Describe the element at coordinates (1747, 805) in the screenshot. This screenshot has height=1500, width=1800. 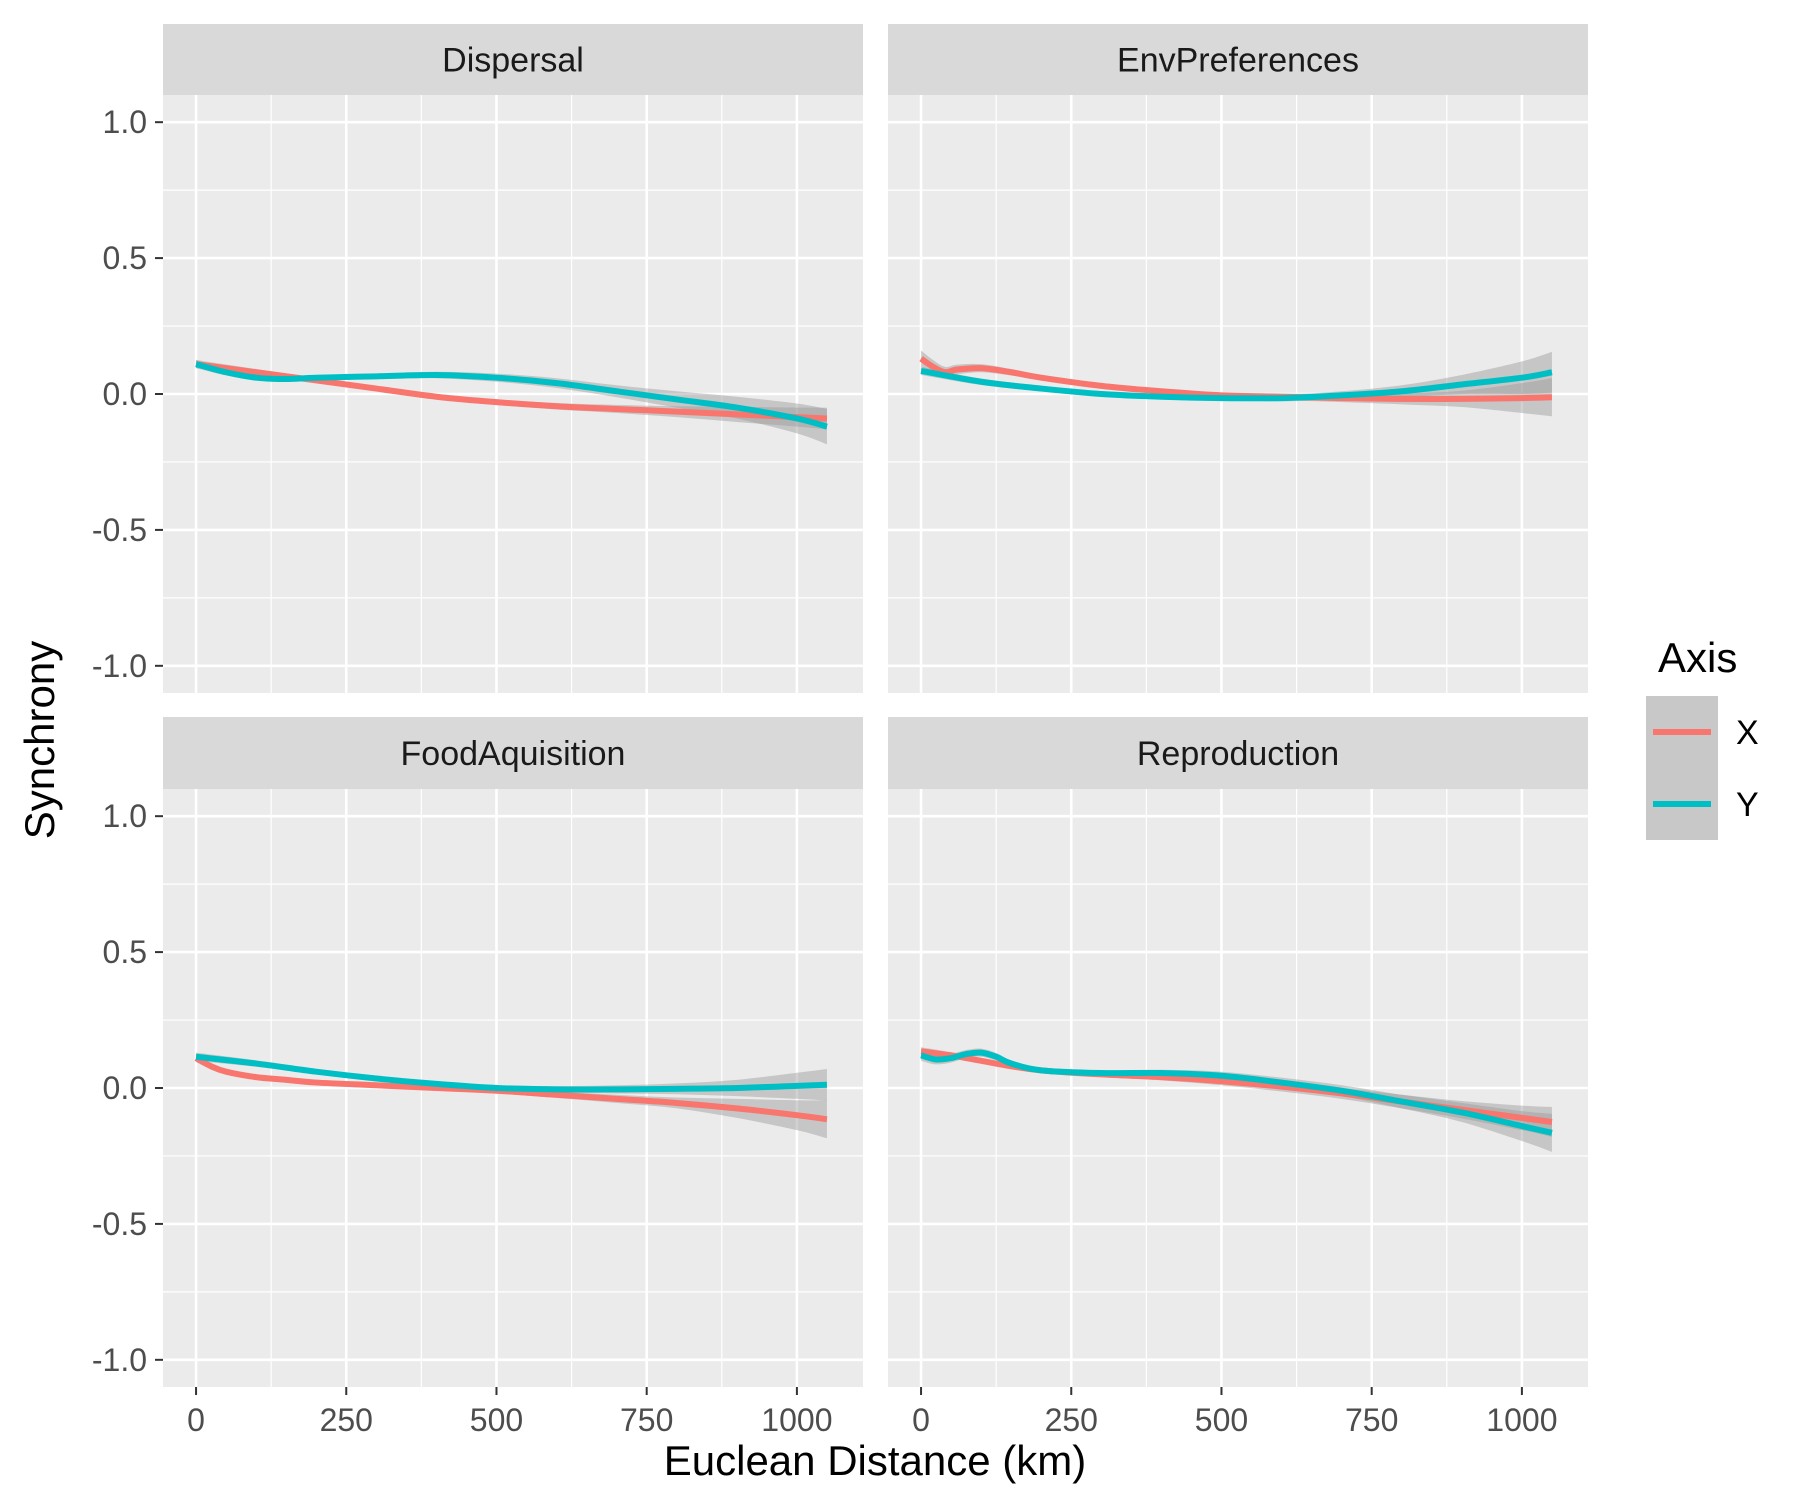
I see `legend-label-y: Y` at that location.